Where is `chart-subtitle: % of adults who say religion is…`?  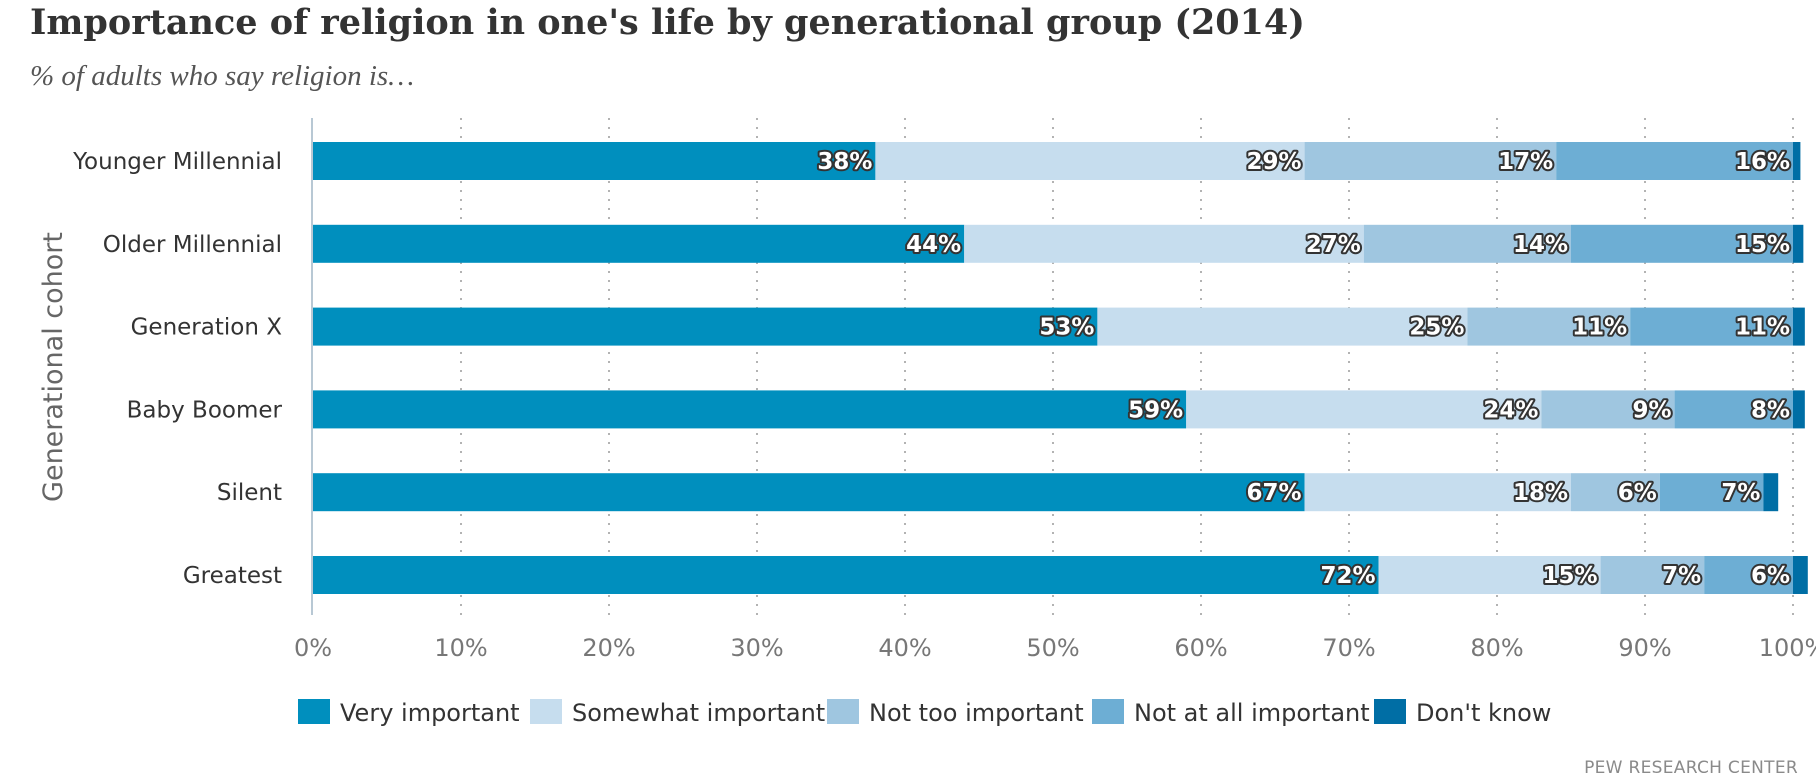 chart-subtitle: % of adults who say religion is… is located at coordinates (222, 76).